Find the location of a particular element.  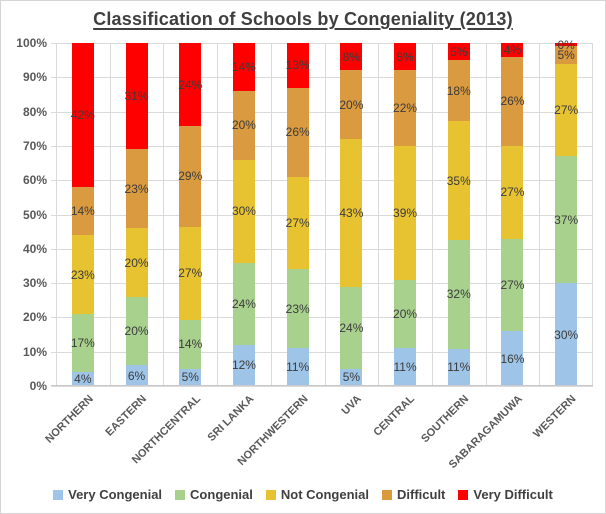

bar-segment-label: 39% is located at coordinates (405, 212).